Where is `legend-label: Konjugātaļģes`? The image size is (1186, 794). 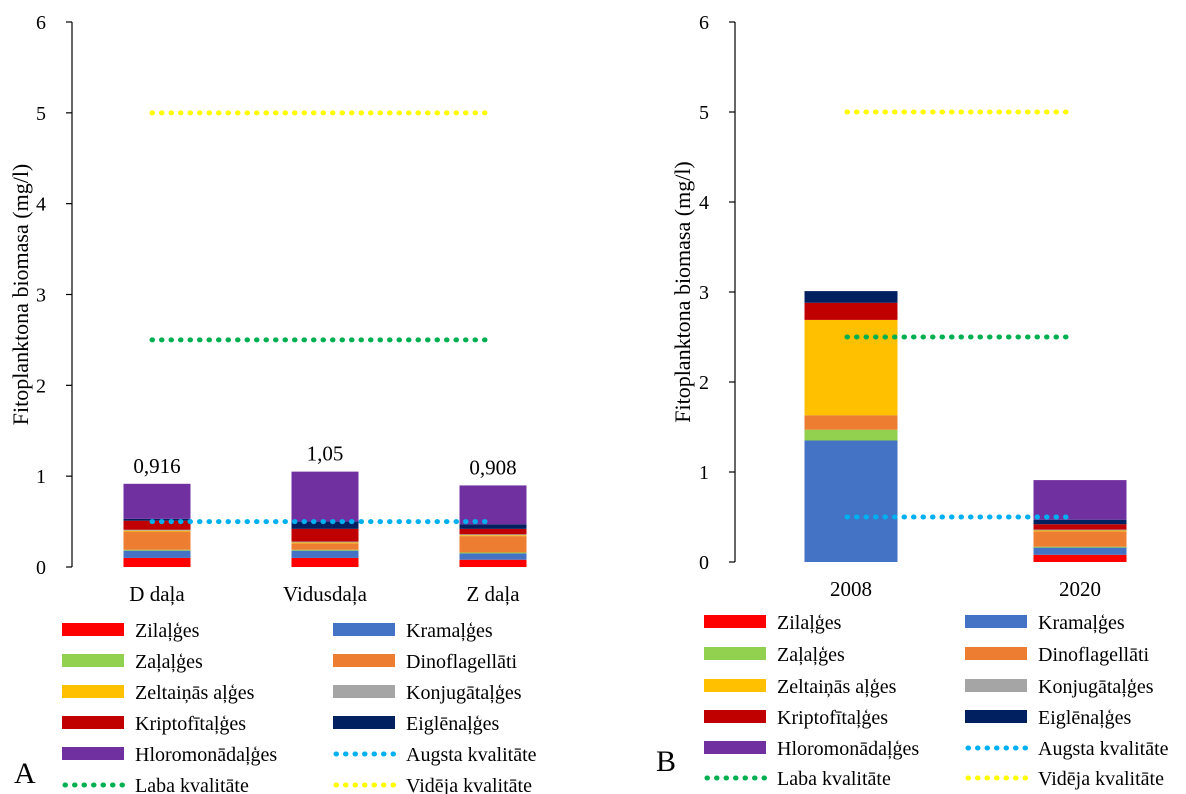 legend-label: Konjugātaļģes is located at coordinates (1096, 687).